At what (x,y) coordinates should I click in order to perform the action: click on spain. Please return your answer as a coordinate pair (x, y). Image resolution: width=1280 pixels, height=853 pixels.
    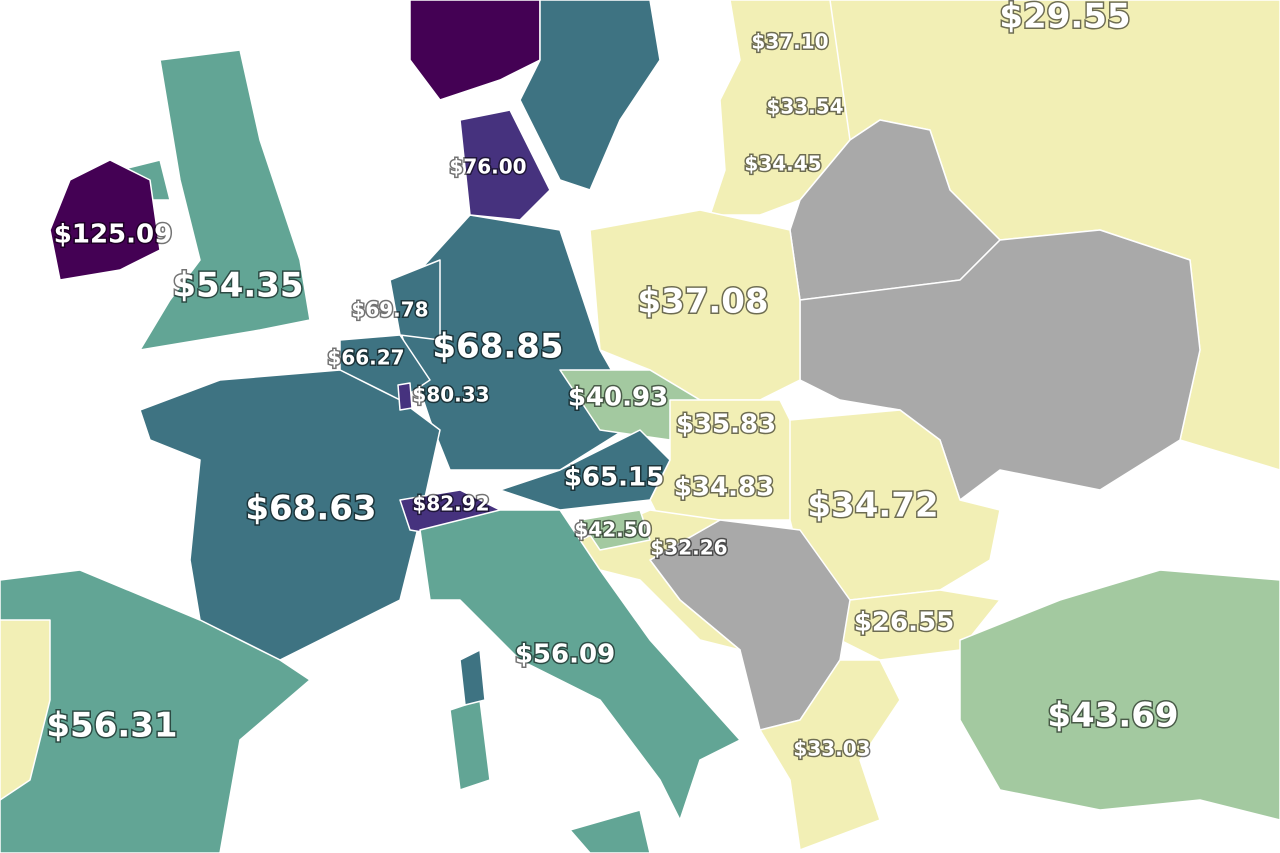
    Looking at the image, I should click on (155, 711).